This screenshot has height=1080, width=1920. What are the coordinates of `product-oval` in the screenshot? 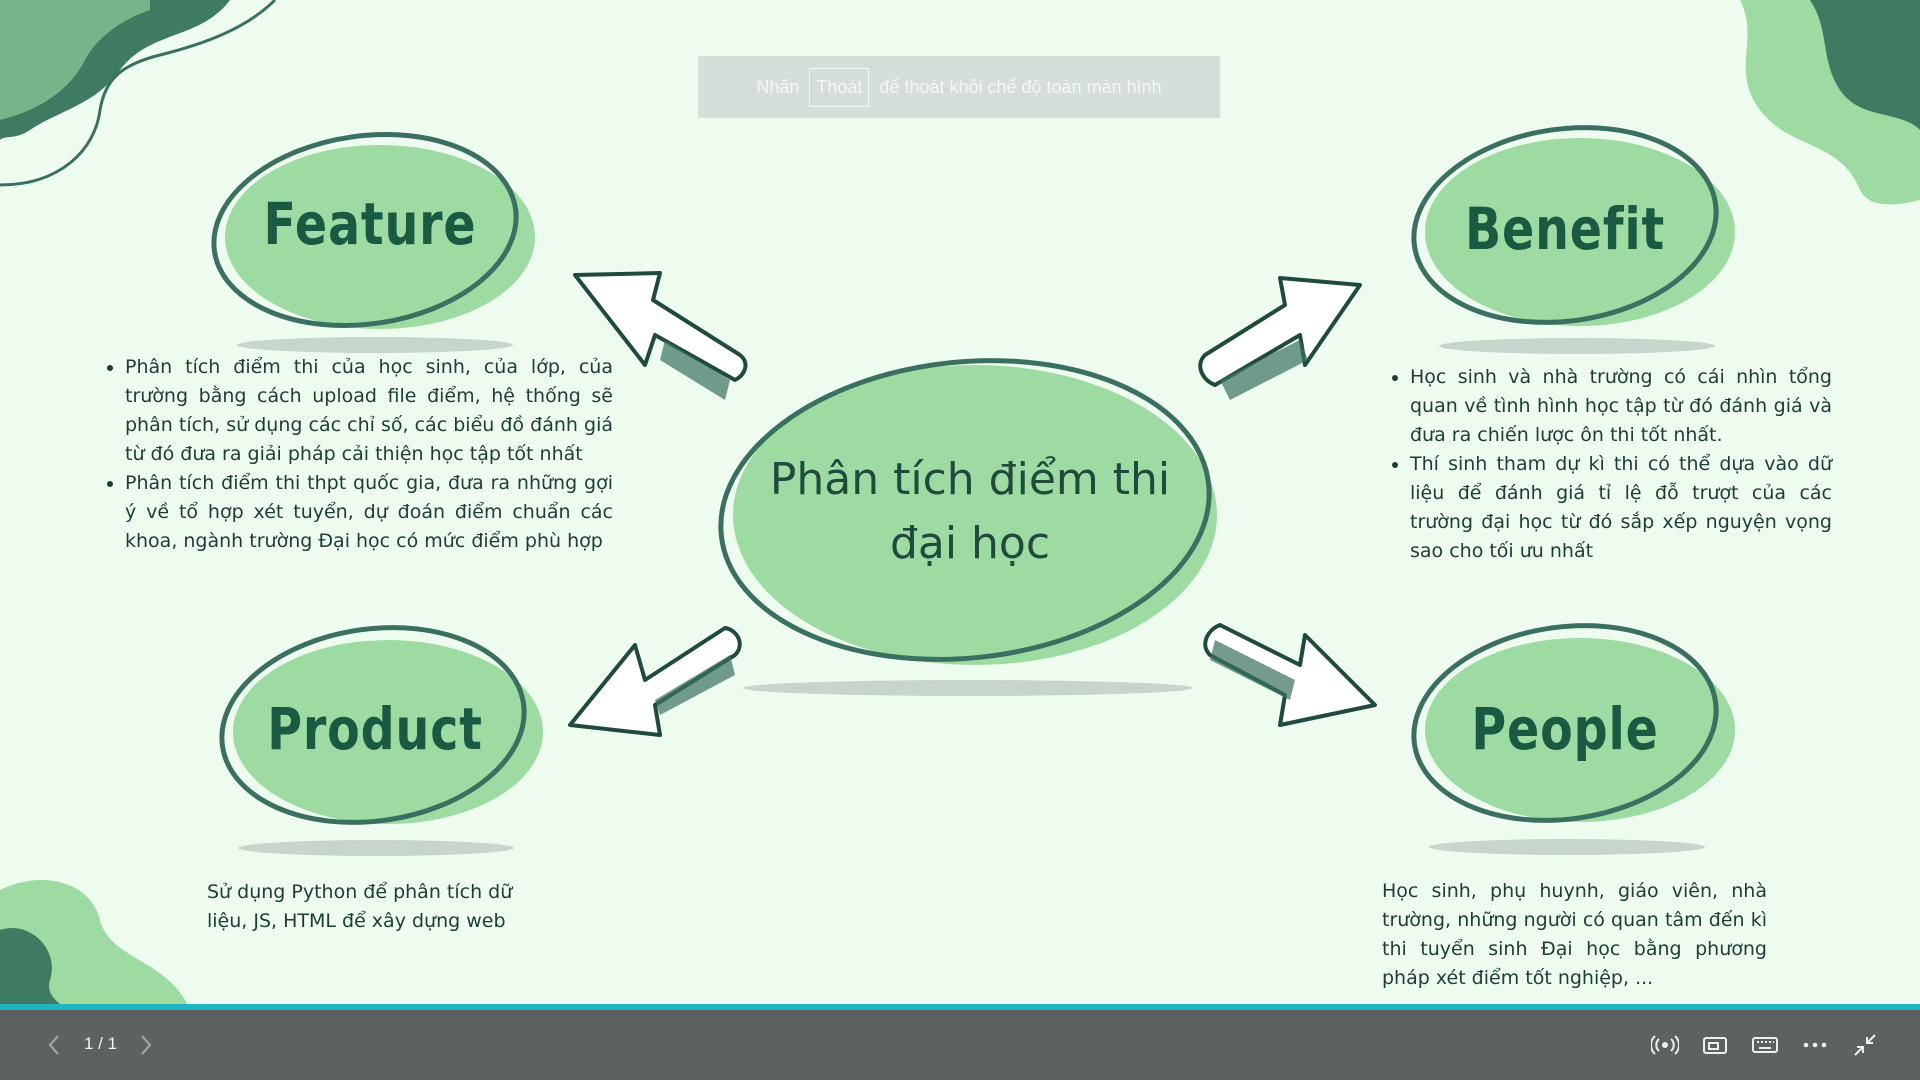 It's located at (381, 740).